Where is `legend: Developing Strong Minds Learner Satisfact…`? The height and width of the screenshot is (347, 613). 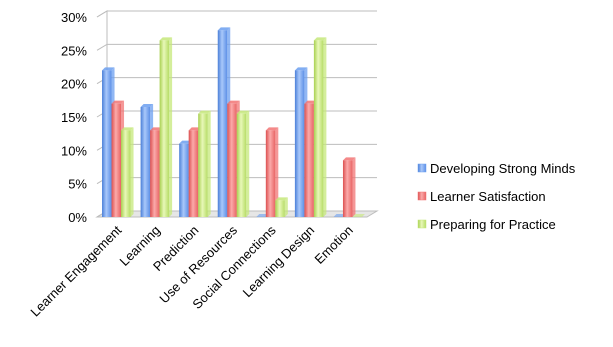 legend: Developing Strong Minds Learner Satisfact… is located at coordinates (496, 196).